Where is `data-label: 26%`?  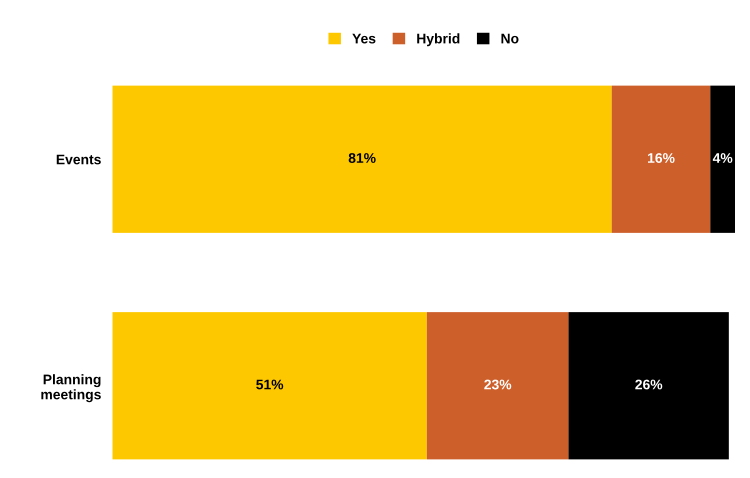 data-label: 26% is located at coordinates (648, 385).